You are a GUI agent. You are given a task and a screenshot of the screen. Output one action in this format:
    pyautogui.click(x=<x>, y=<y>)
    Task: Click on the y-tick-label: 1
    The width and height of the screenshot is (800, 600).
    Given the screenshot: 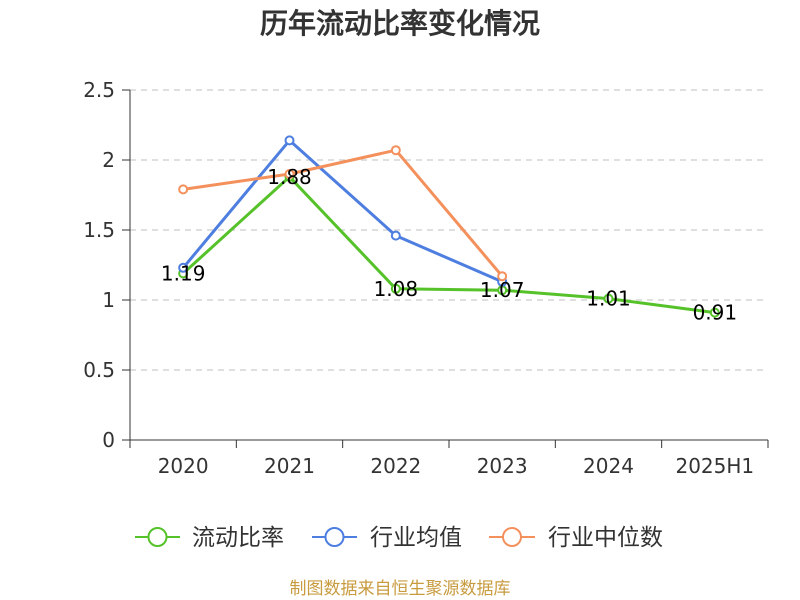 What is the action you would take?
    pyautogui.click(x=108, y=300)
    